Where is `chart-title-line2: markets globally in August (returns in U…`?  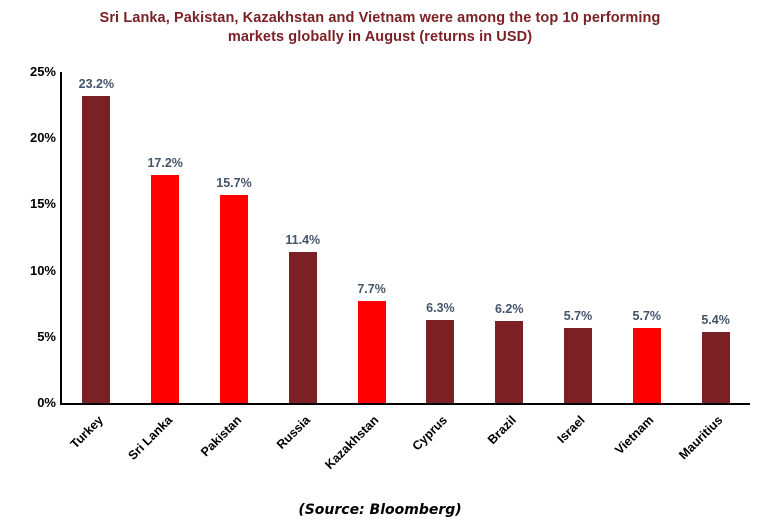
chart-title-line2: markets globally in August (returns in U… is located at coordinates (380, 37).